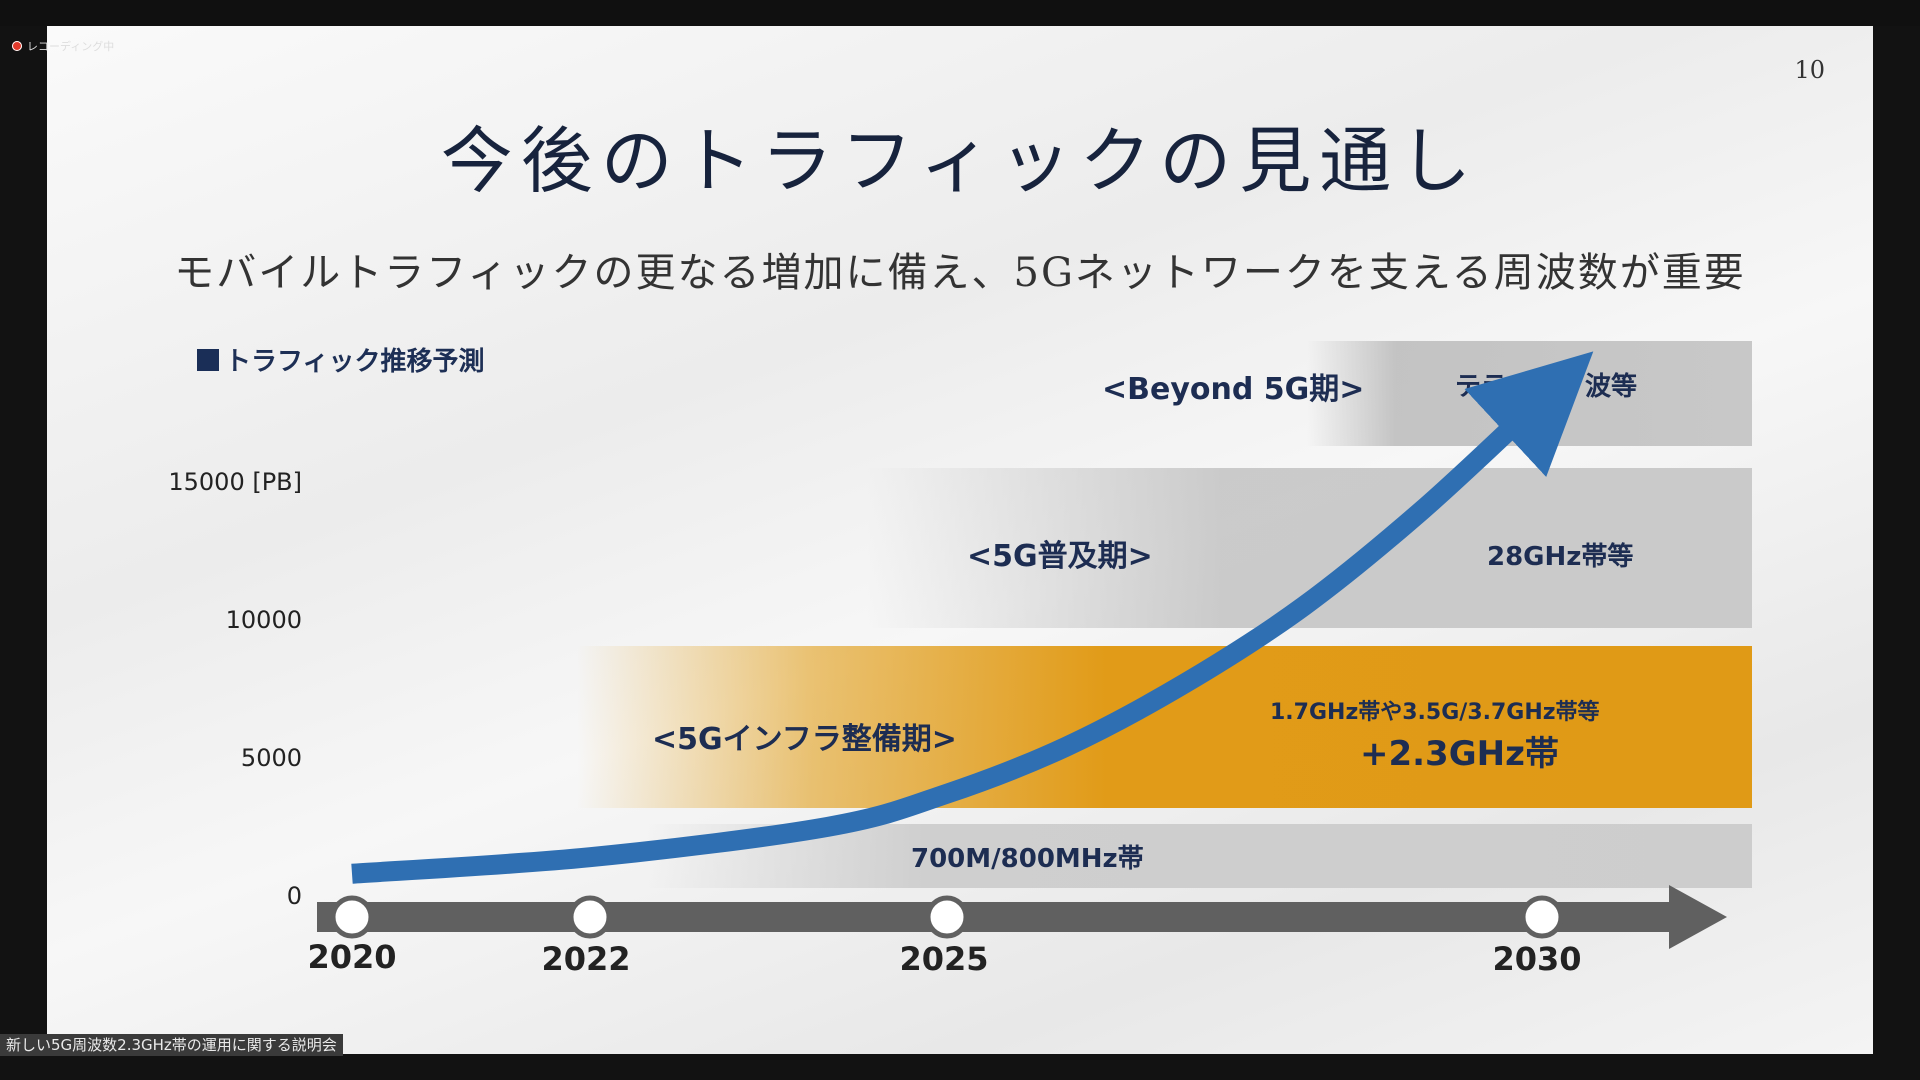  I want to click on video-caption: 新しい5G周波数2.3GHz帯の運用に関する説明会, so click(171, 1045).